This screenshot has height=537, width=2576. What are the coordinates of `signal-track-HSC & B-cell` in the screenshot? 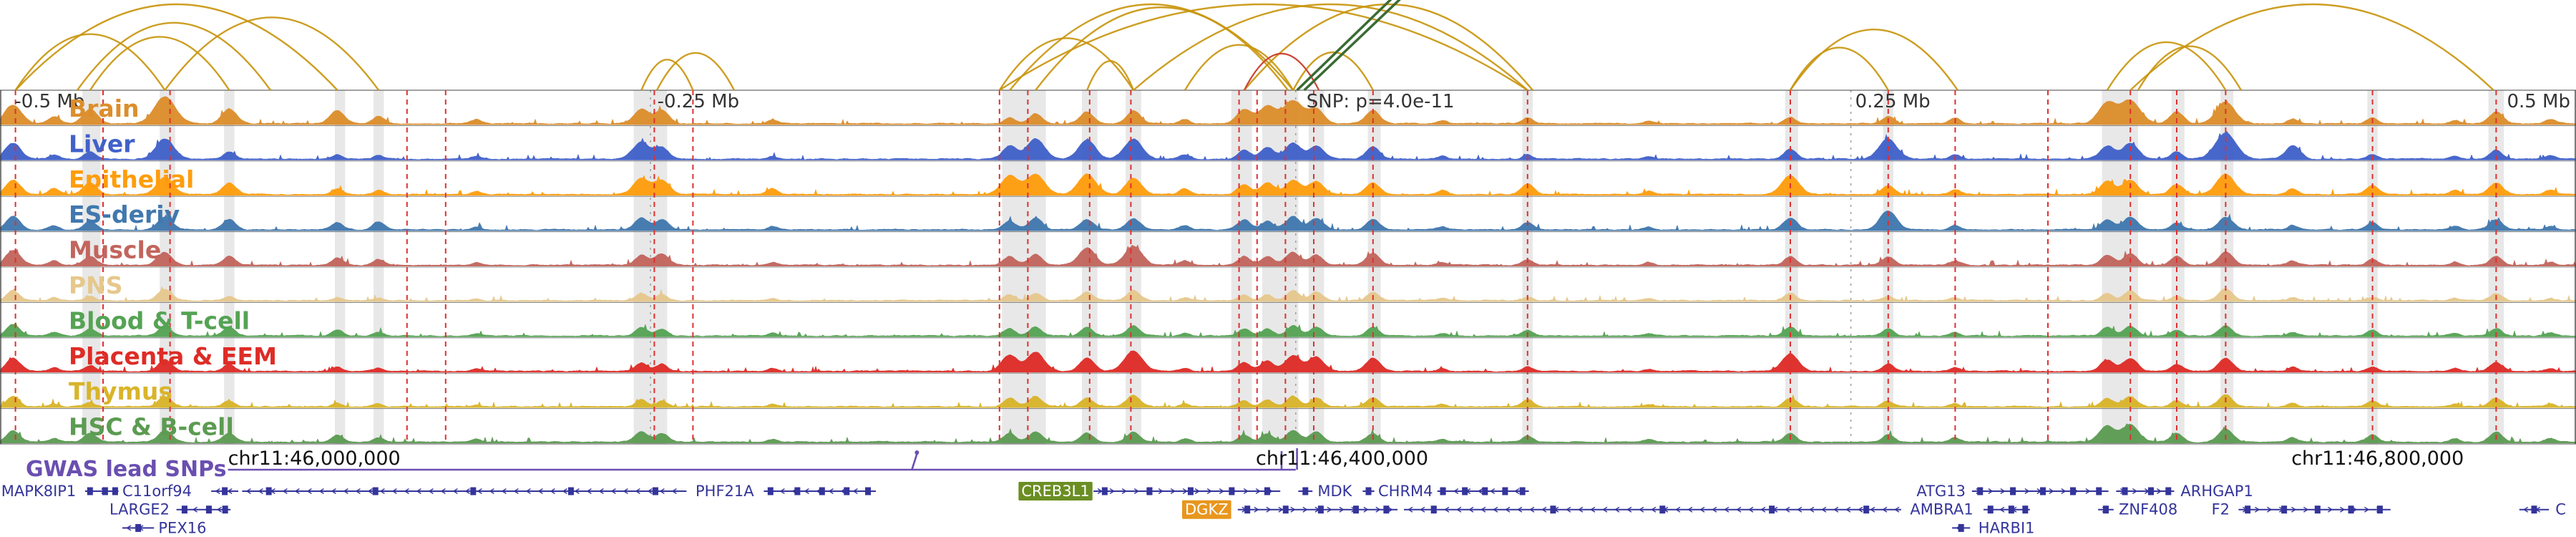 It's located at (1288, 433).